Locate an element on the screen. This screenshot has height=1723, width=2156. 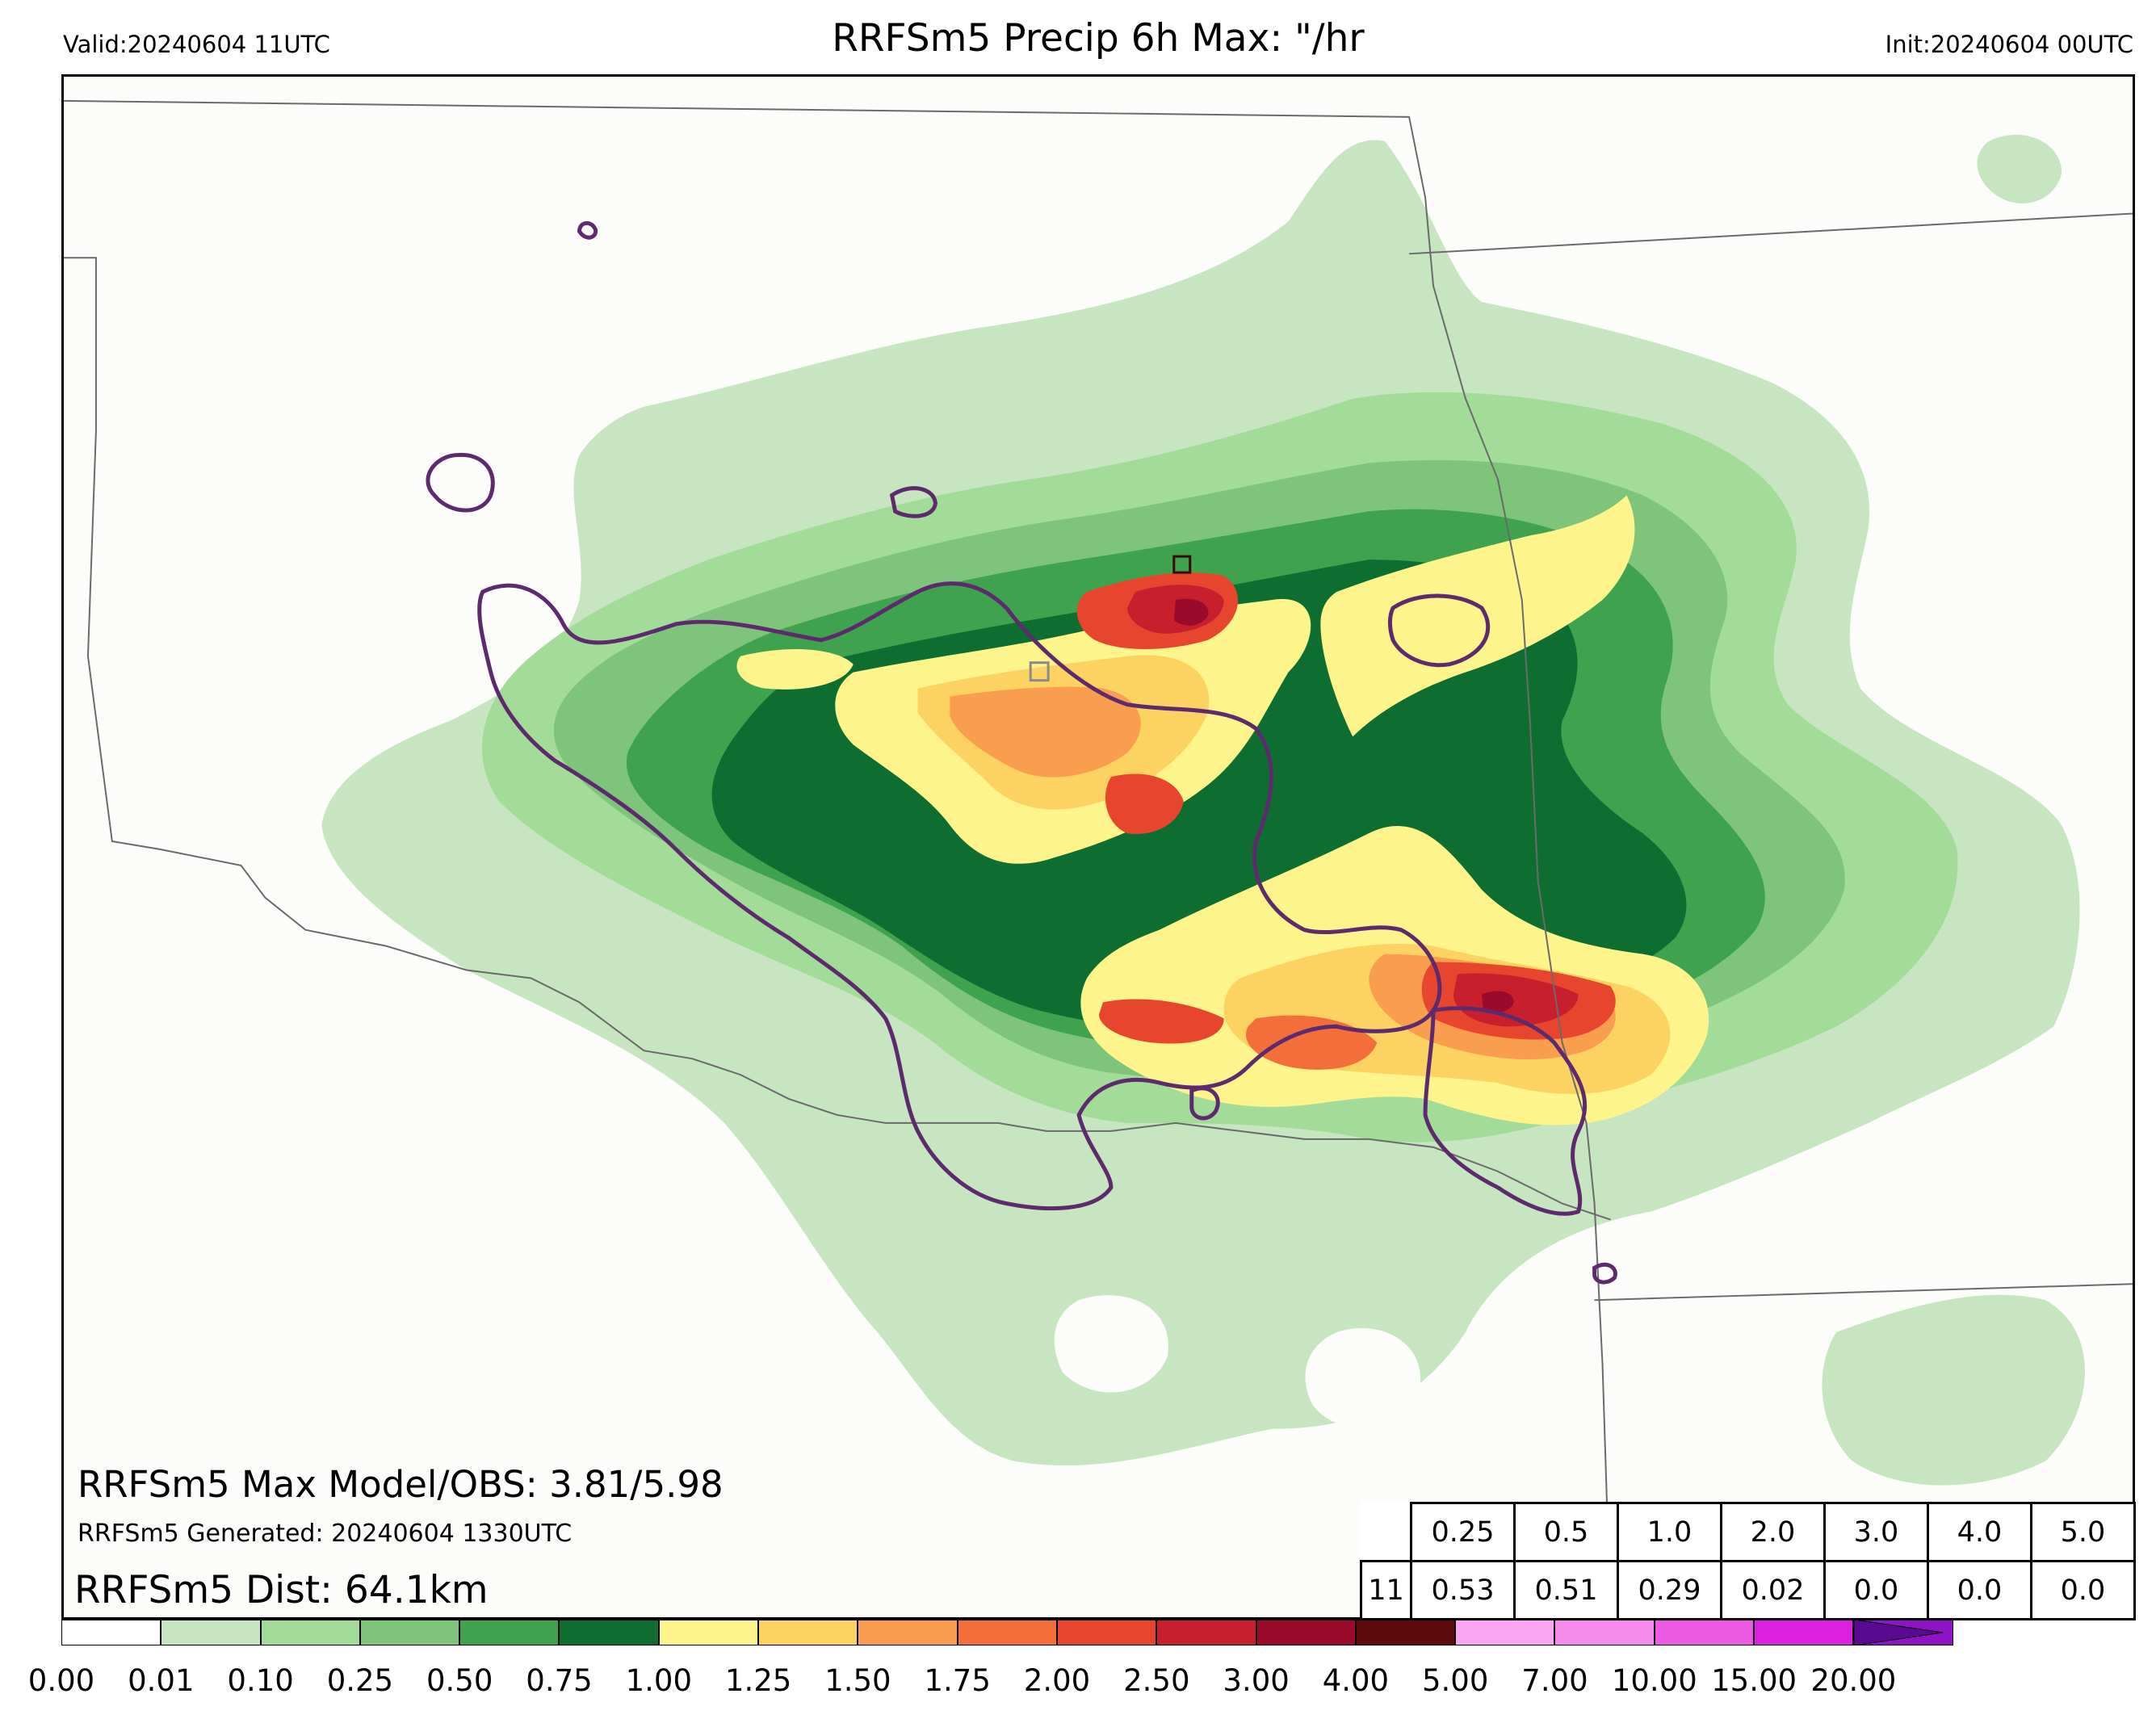
obs-contour-east is located at coordinates (1439, 630).